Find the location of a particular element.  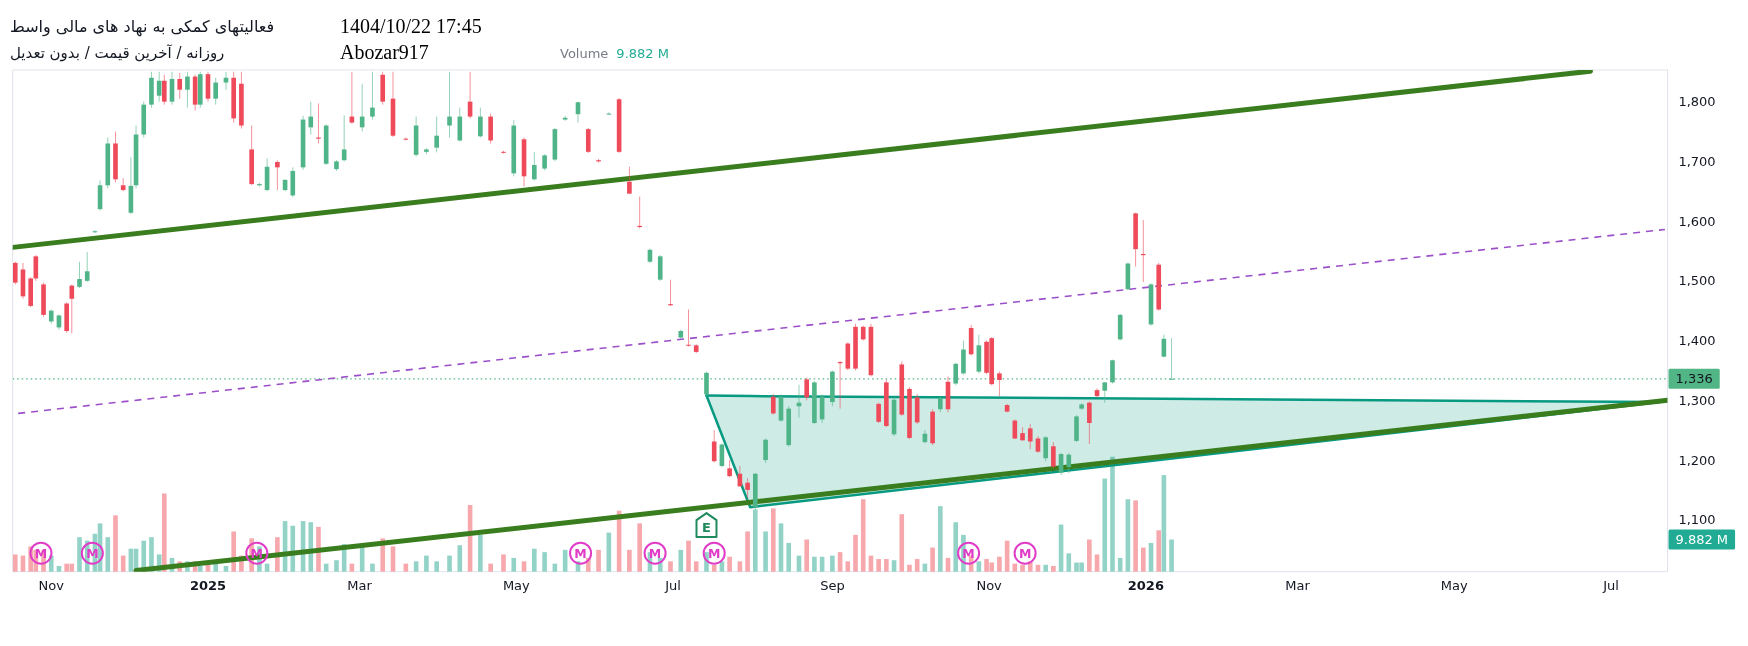

text: Abozar917 is located at coordinates (384, 52).